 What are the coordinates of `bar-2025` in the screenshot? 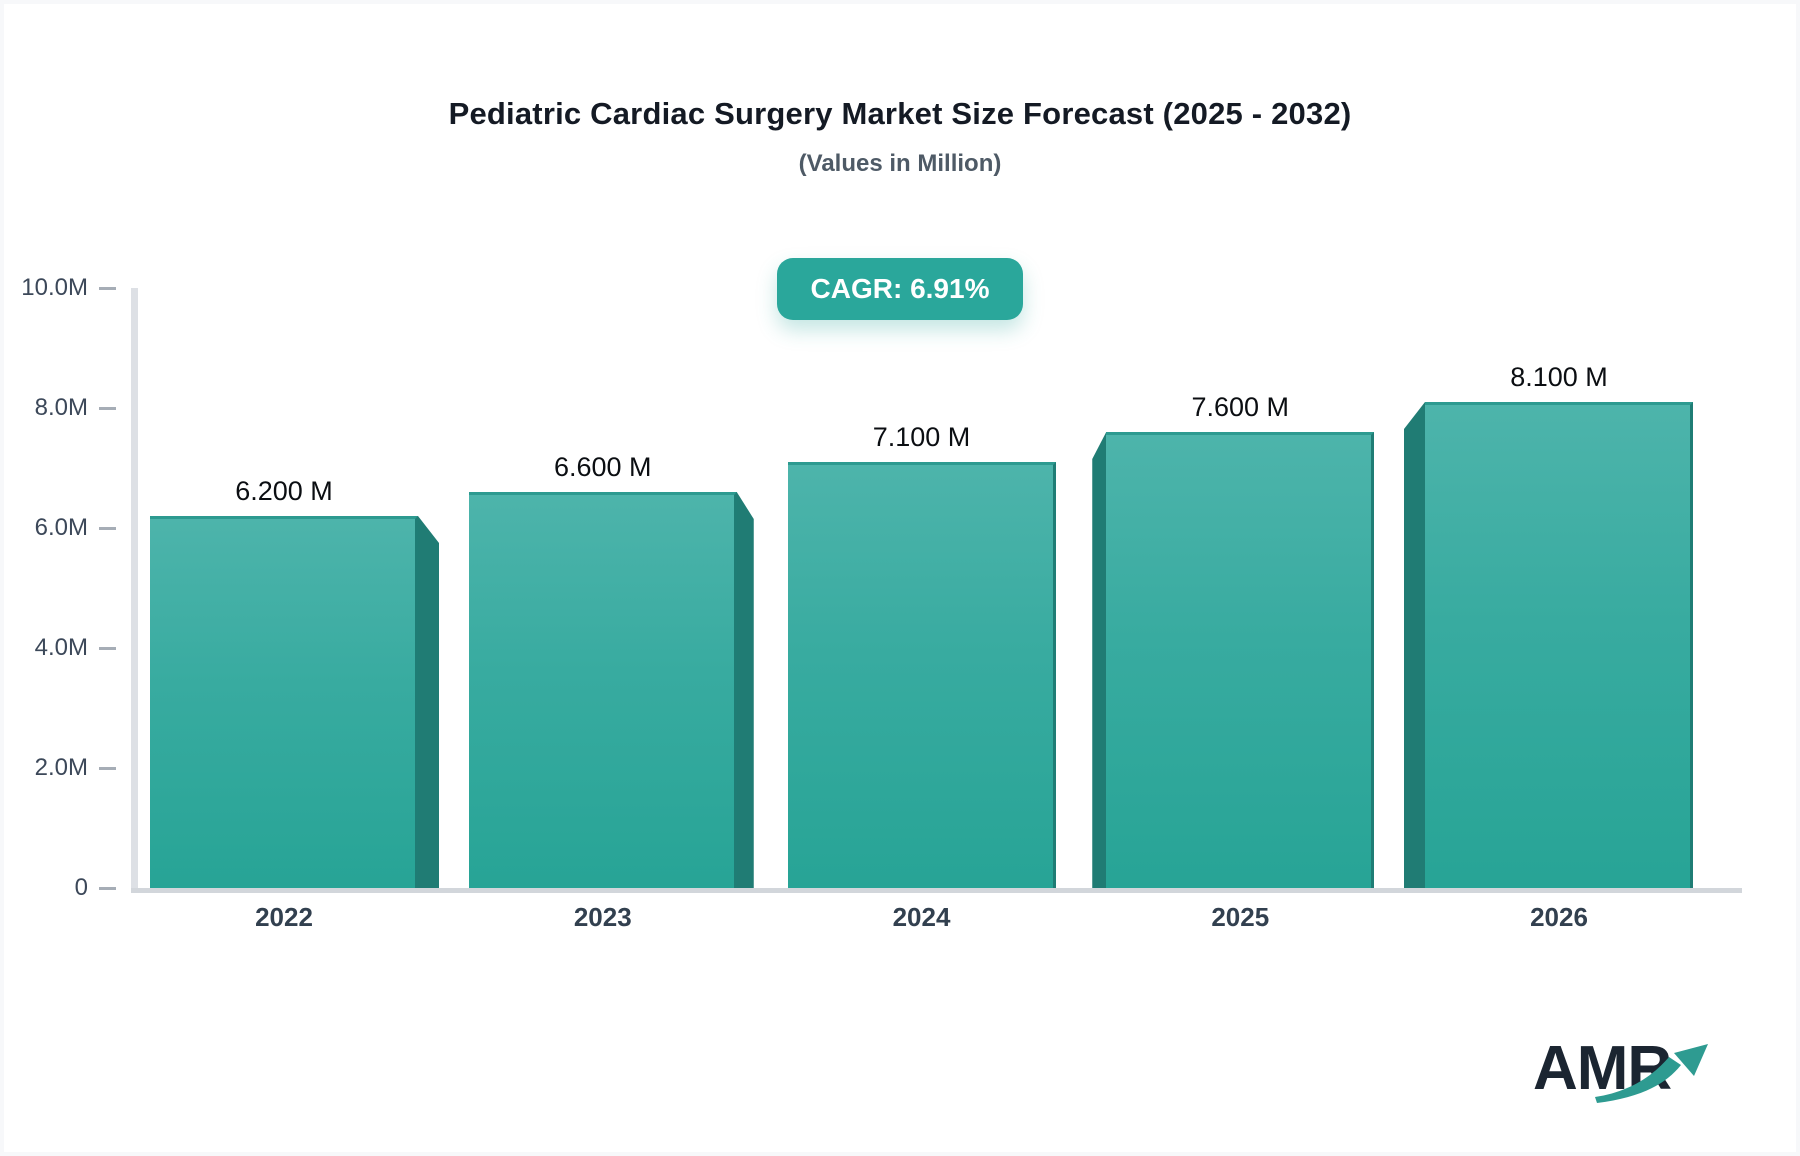 It's located at (1240, 660).